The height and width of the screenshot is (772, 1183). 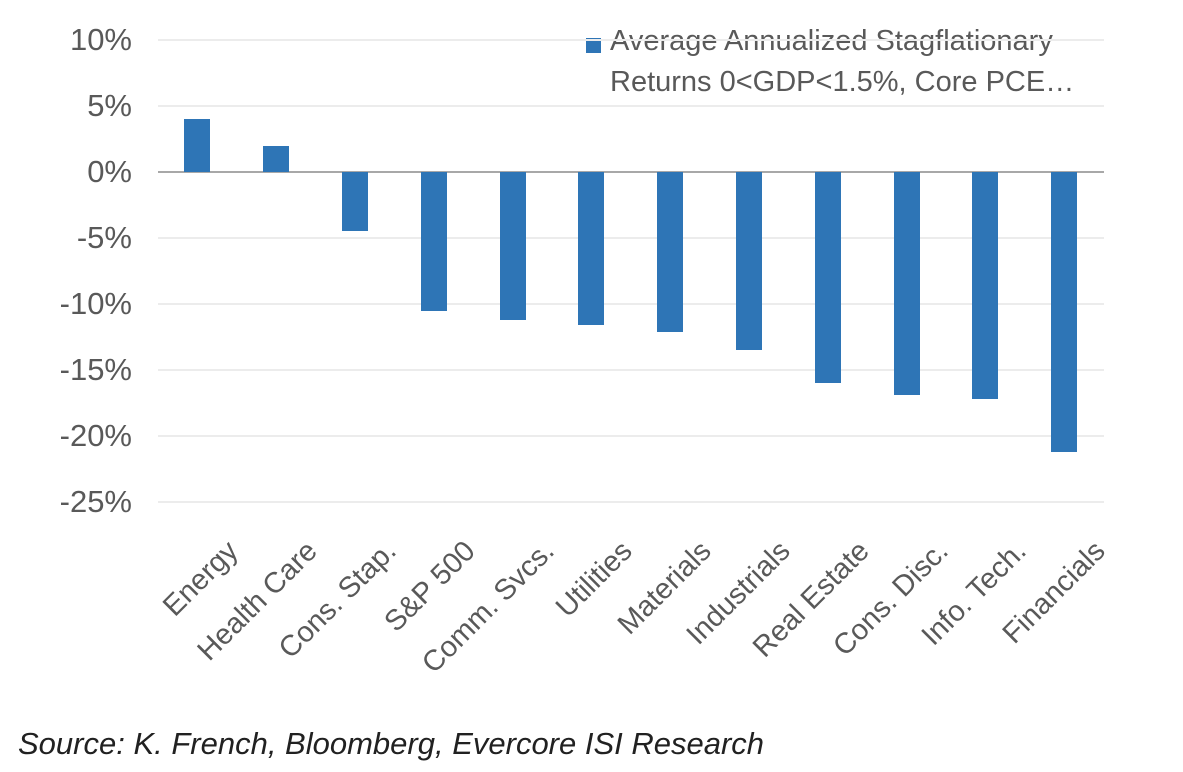 What do you see at coordinates (593, 45) in the screenshot?
I see `legend-swatch-icon` at bounding box center [593, 45].